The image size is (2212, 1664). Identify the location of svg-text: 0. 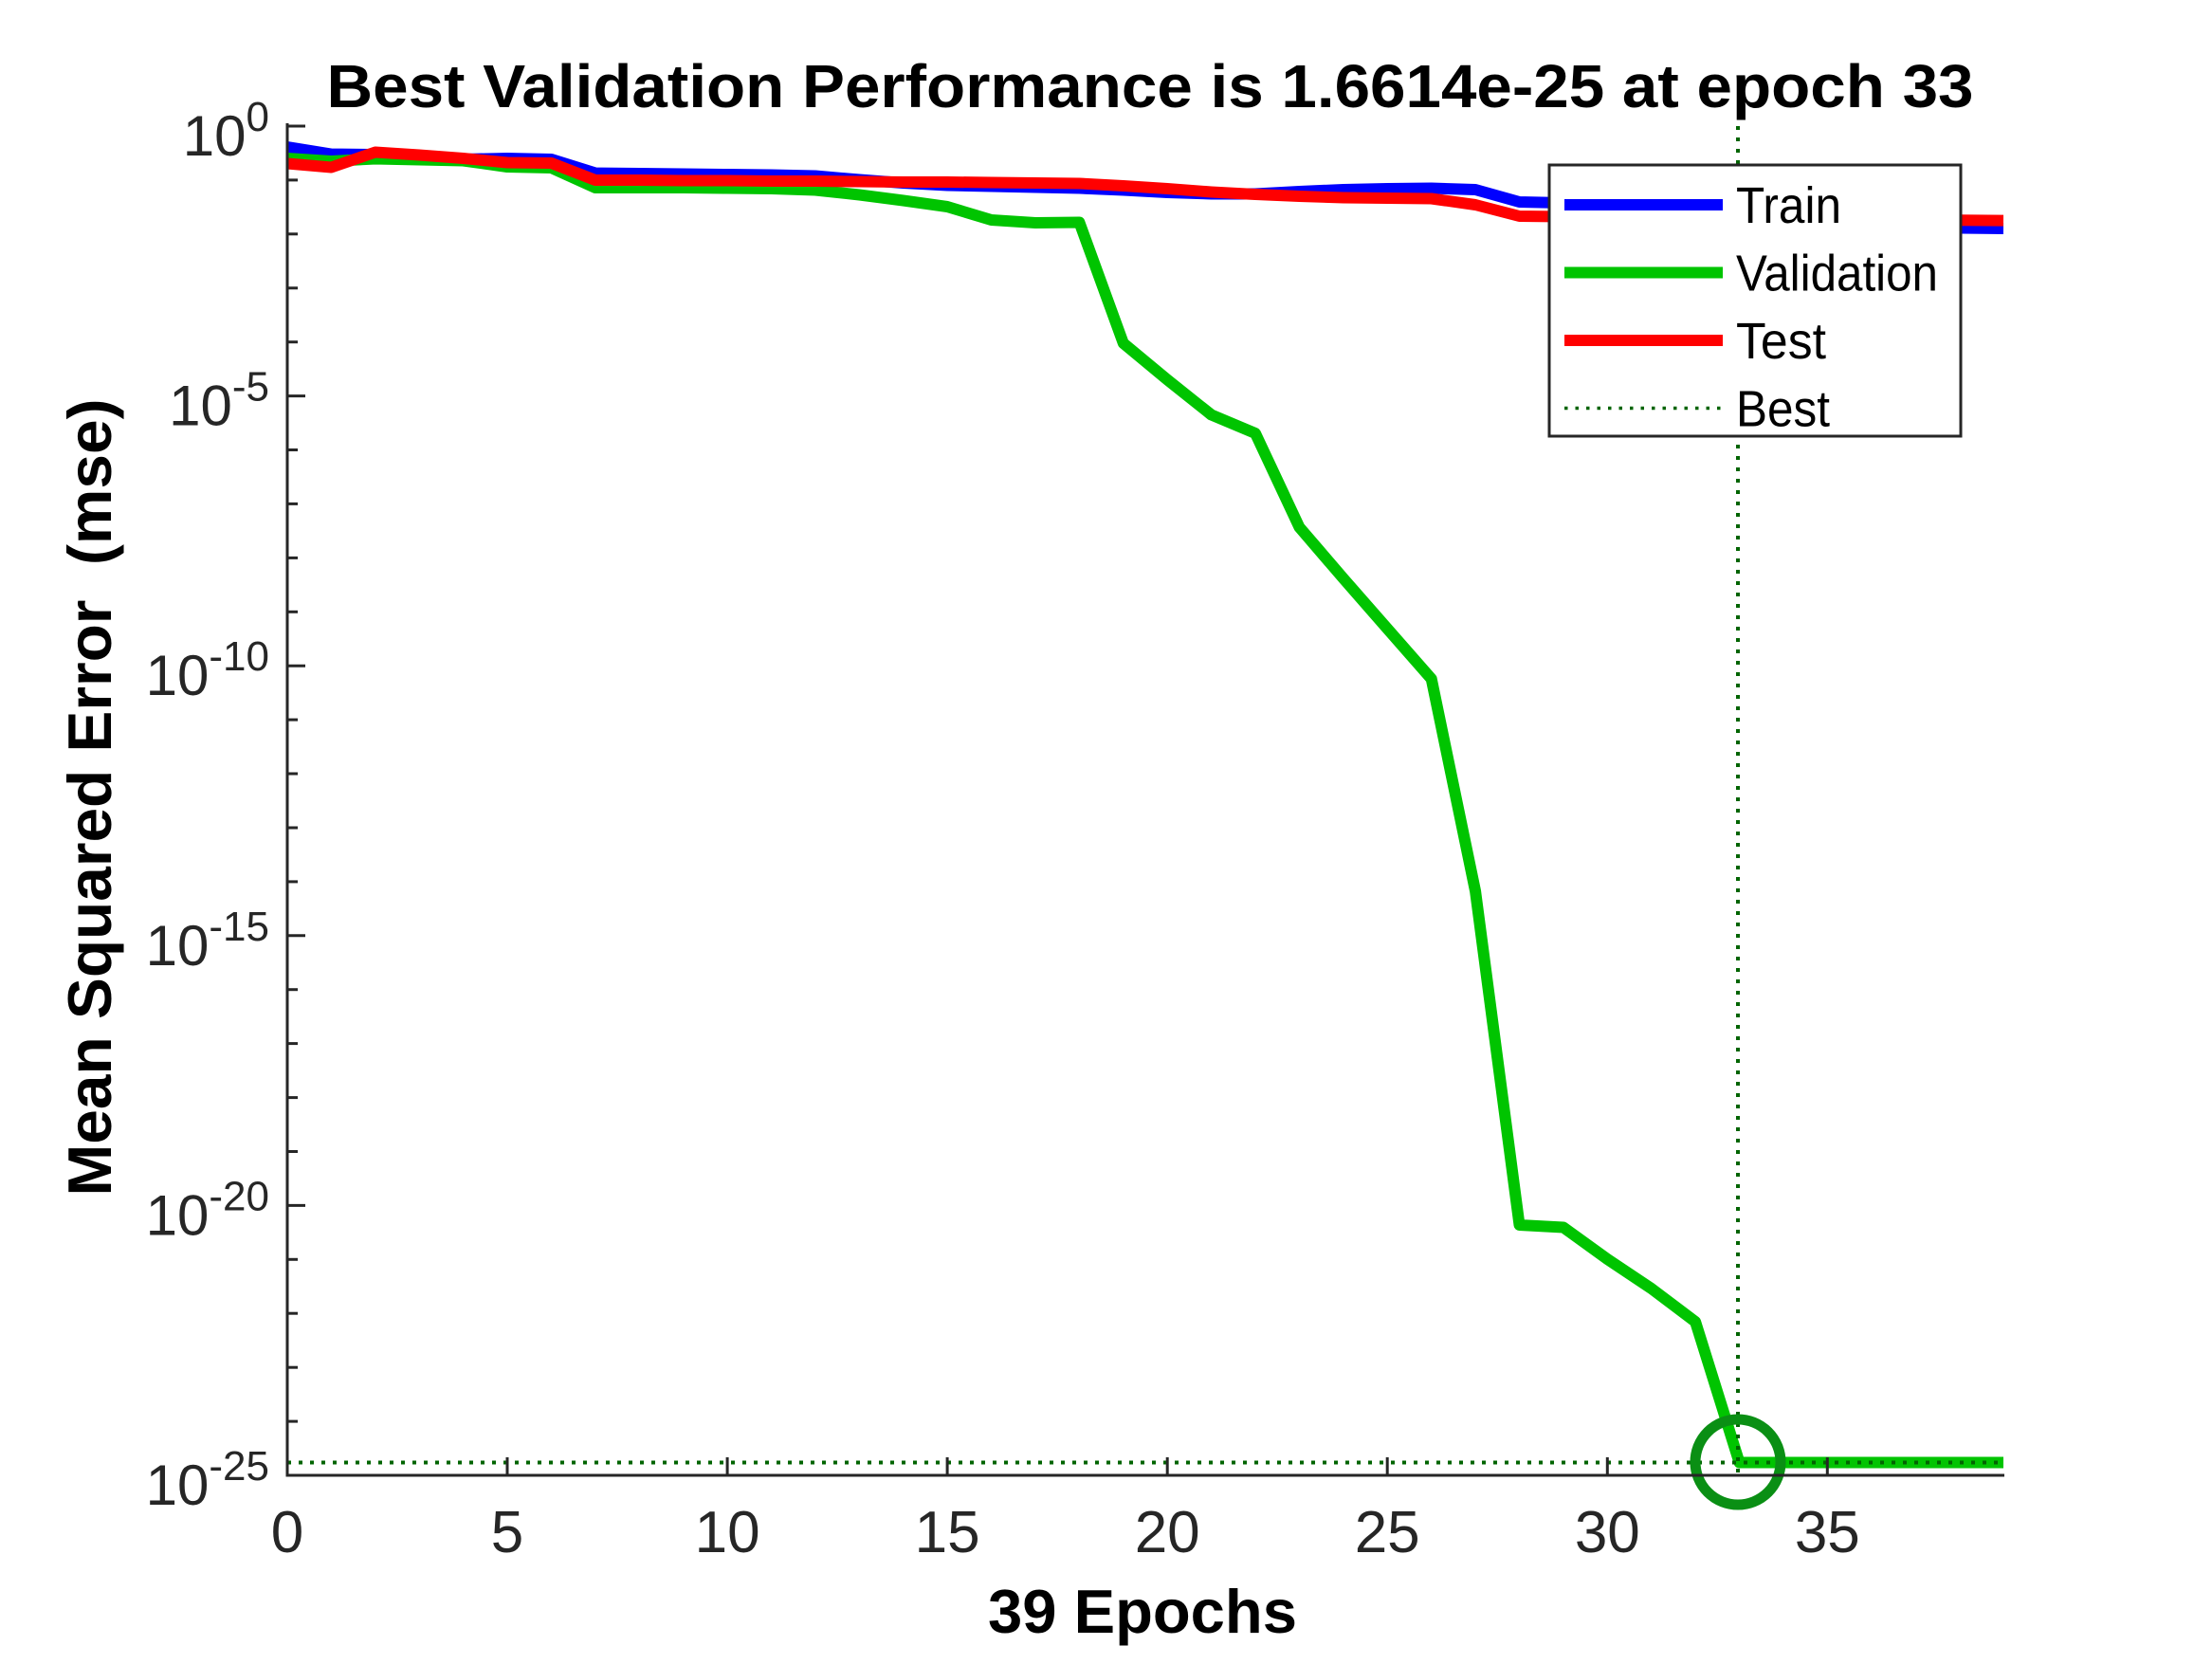
(287, 1532).